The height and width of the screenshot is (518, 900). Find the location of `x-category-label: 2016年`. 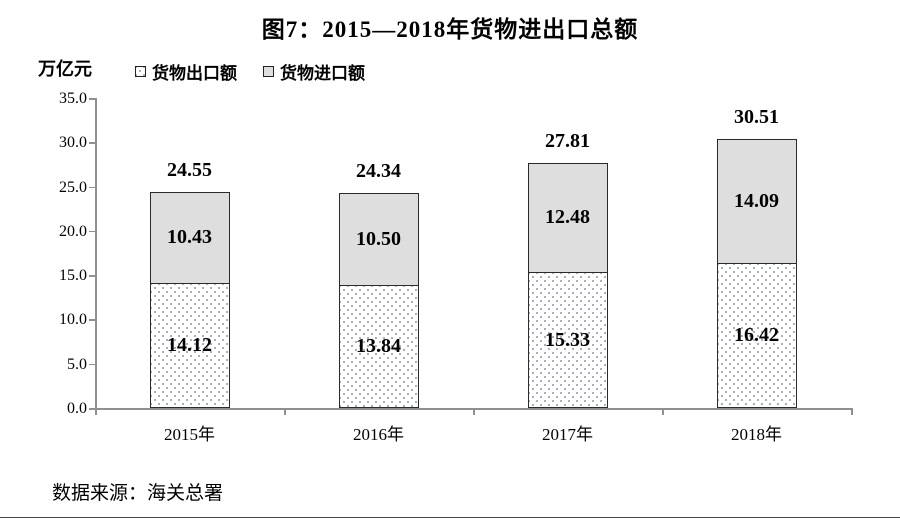

x-category-label: 2016年 is located at coordinates (378, 434).